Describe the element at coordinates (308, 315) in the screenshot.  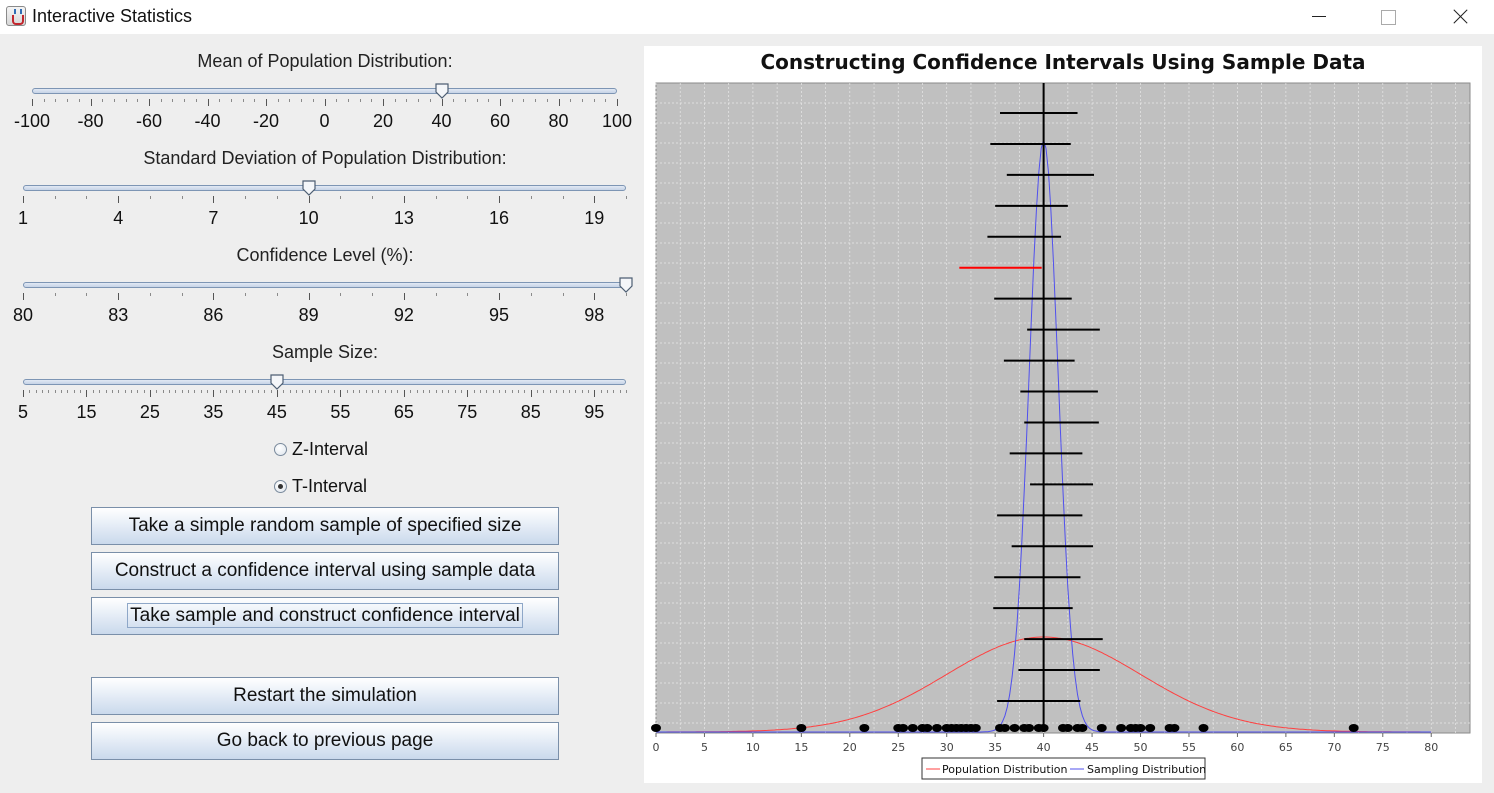
I see `slider-tick-label: 89` at that location.